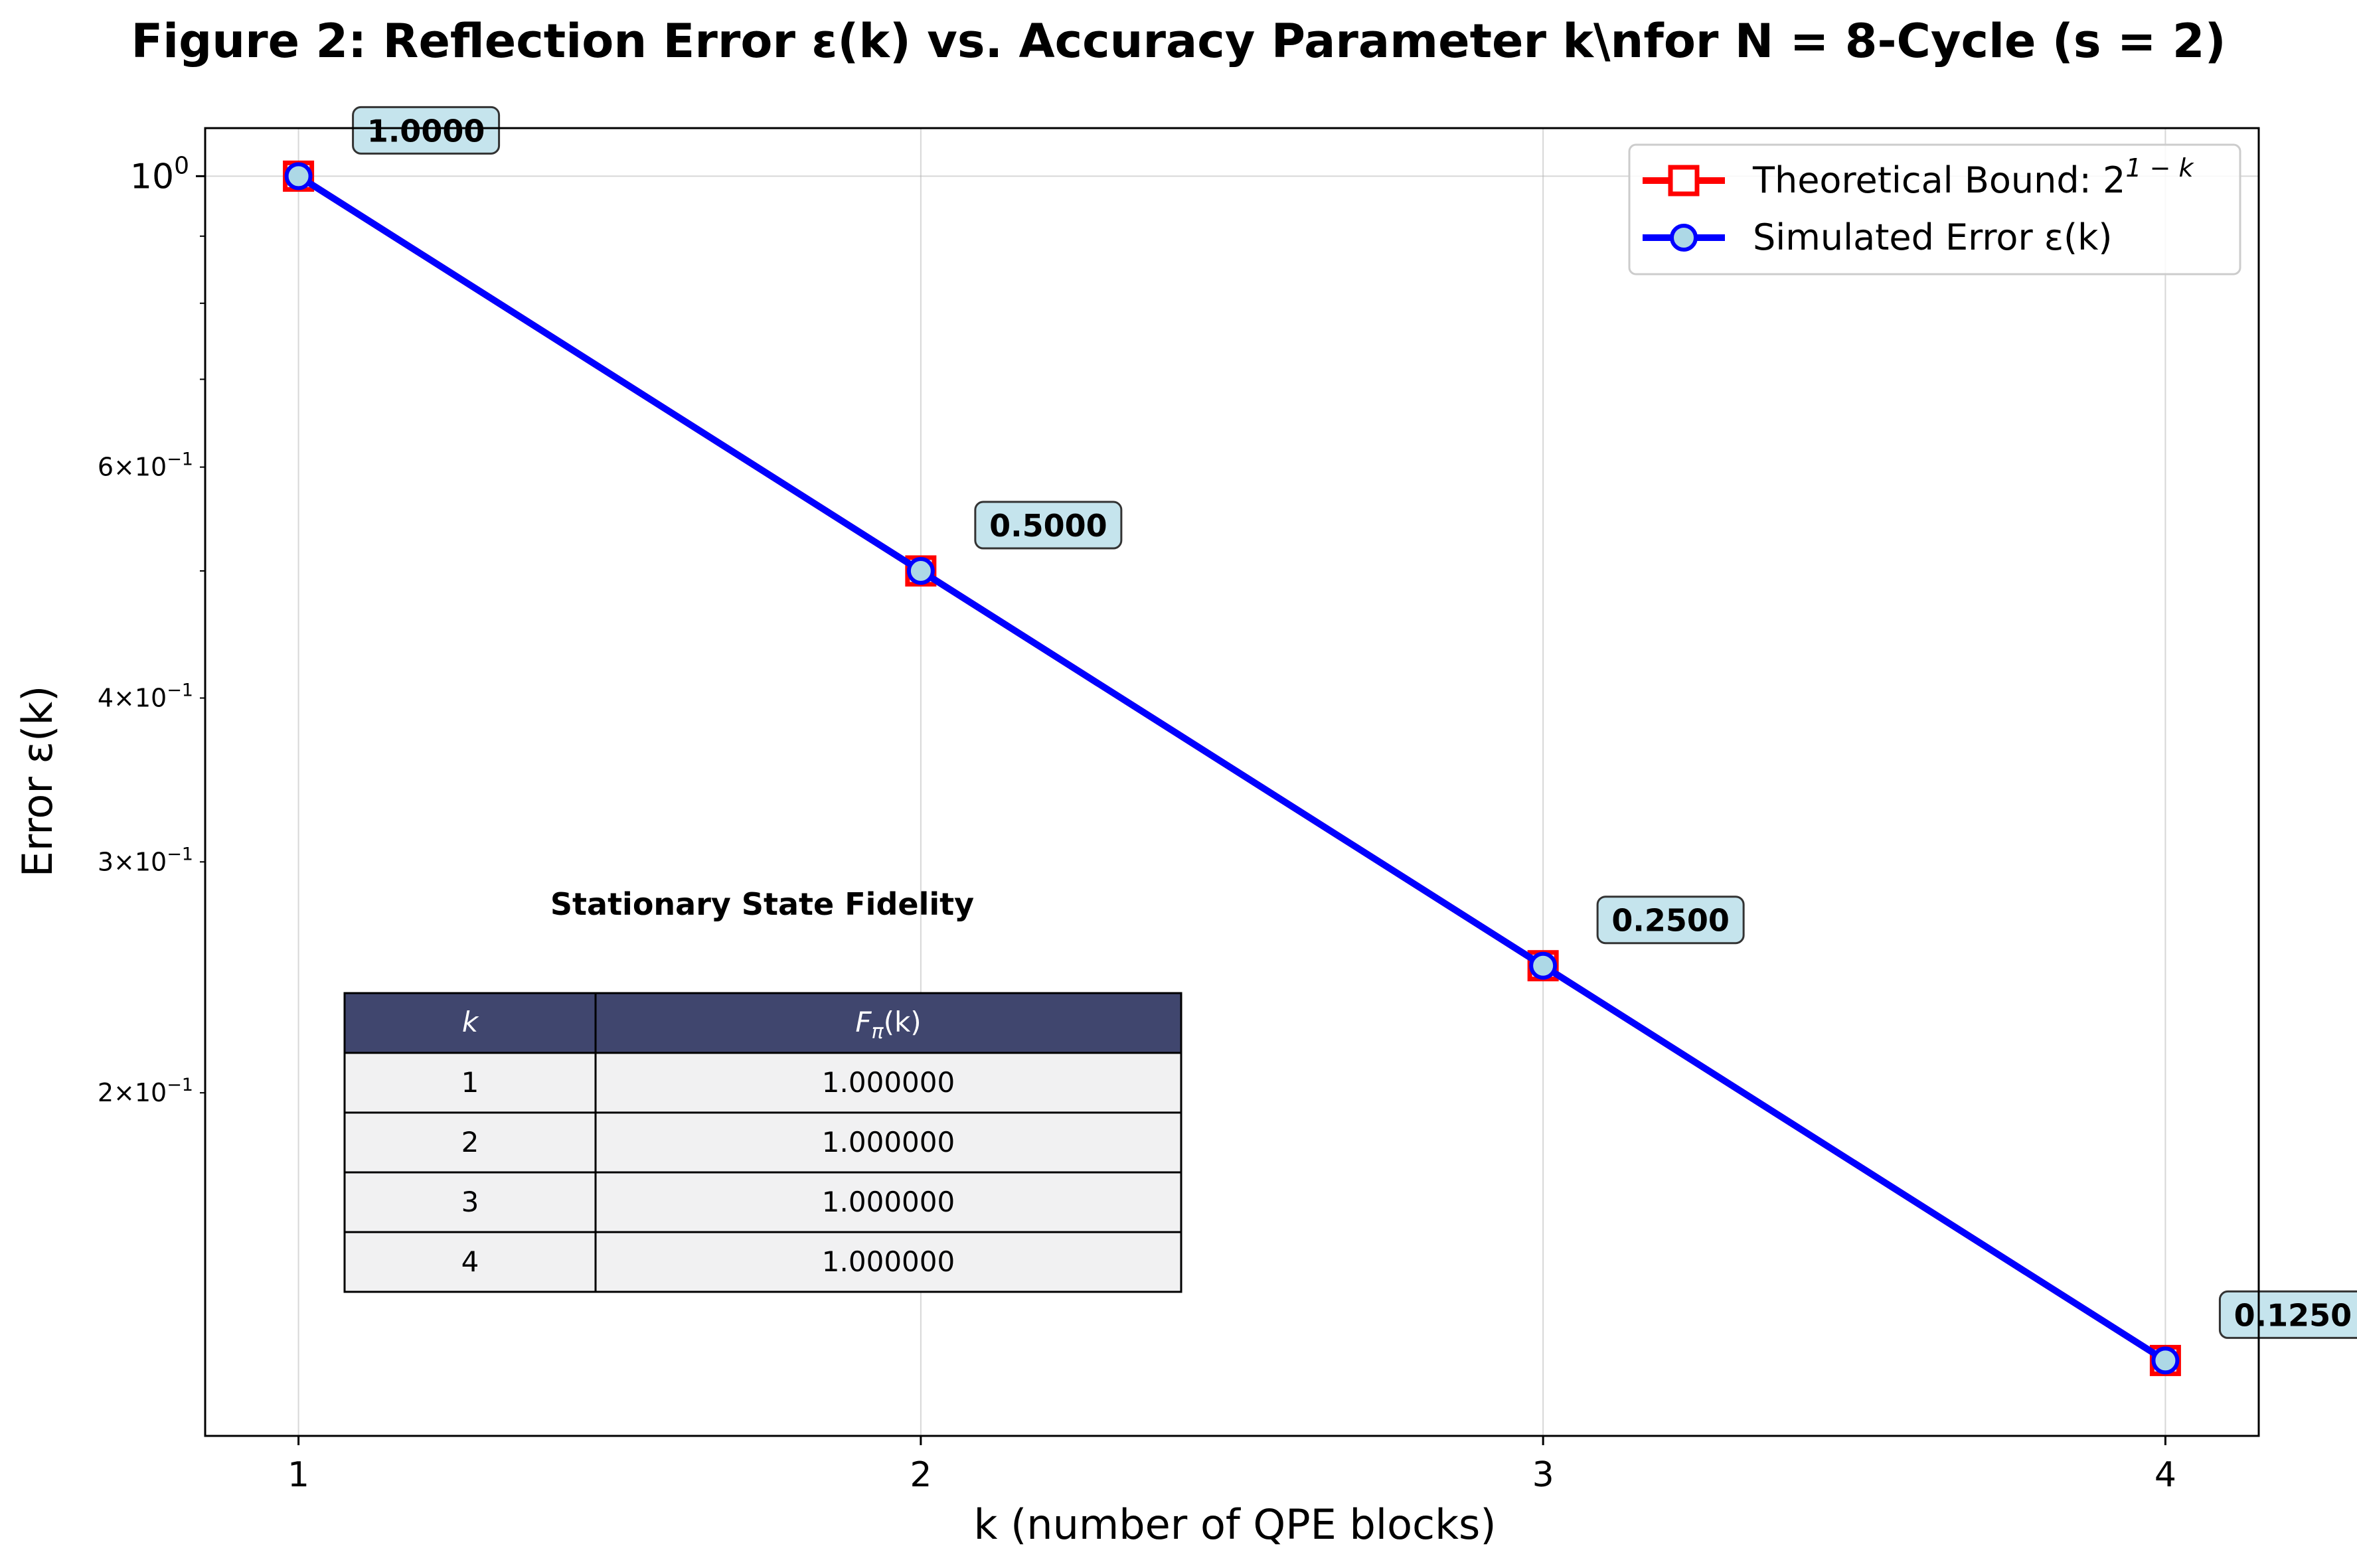 The height and width of the screenshot is (1568, 2357). Describe the element at coordinates (1684, 238) in the screenshot. I see `legend-marker-simulated` at that location.